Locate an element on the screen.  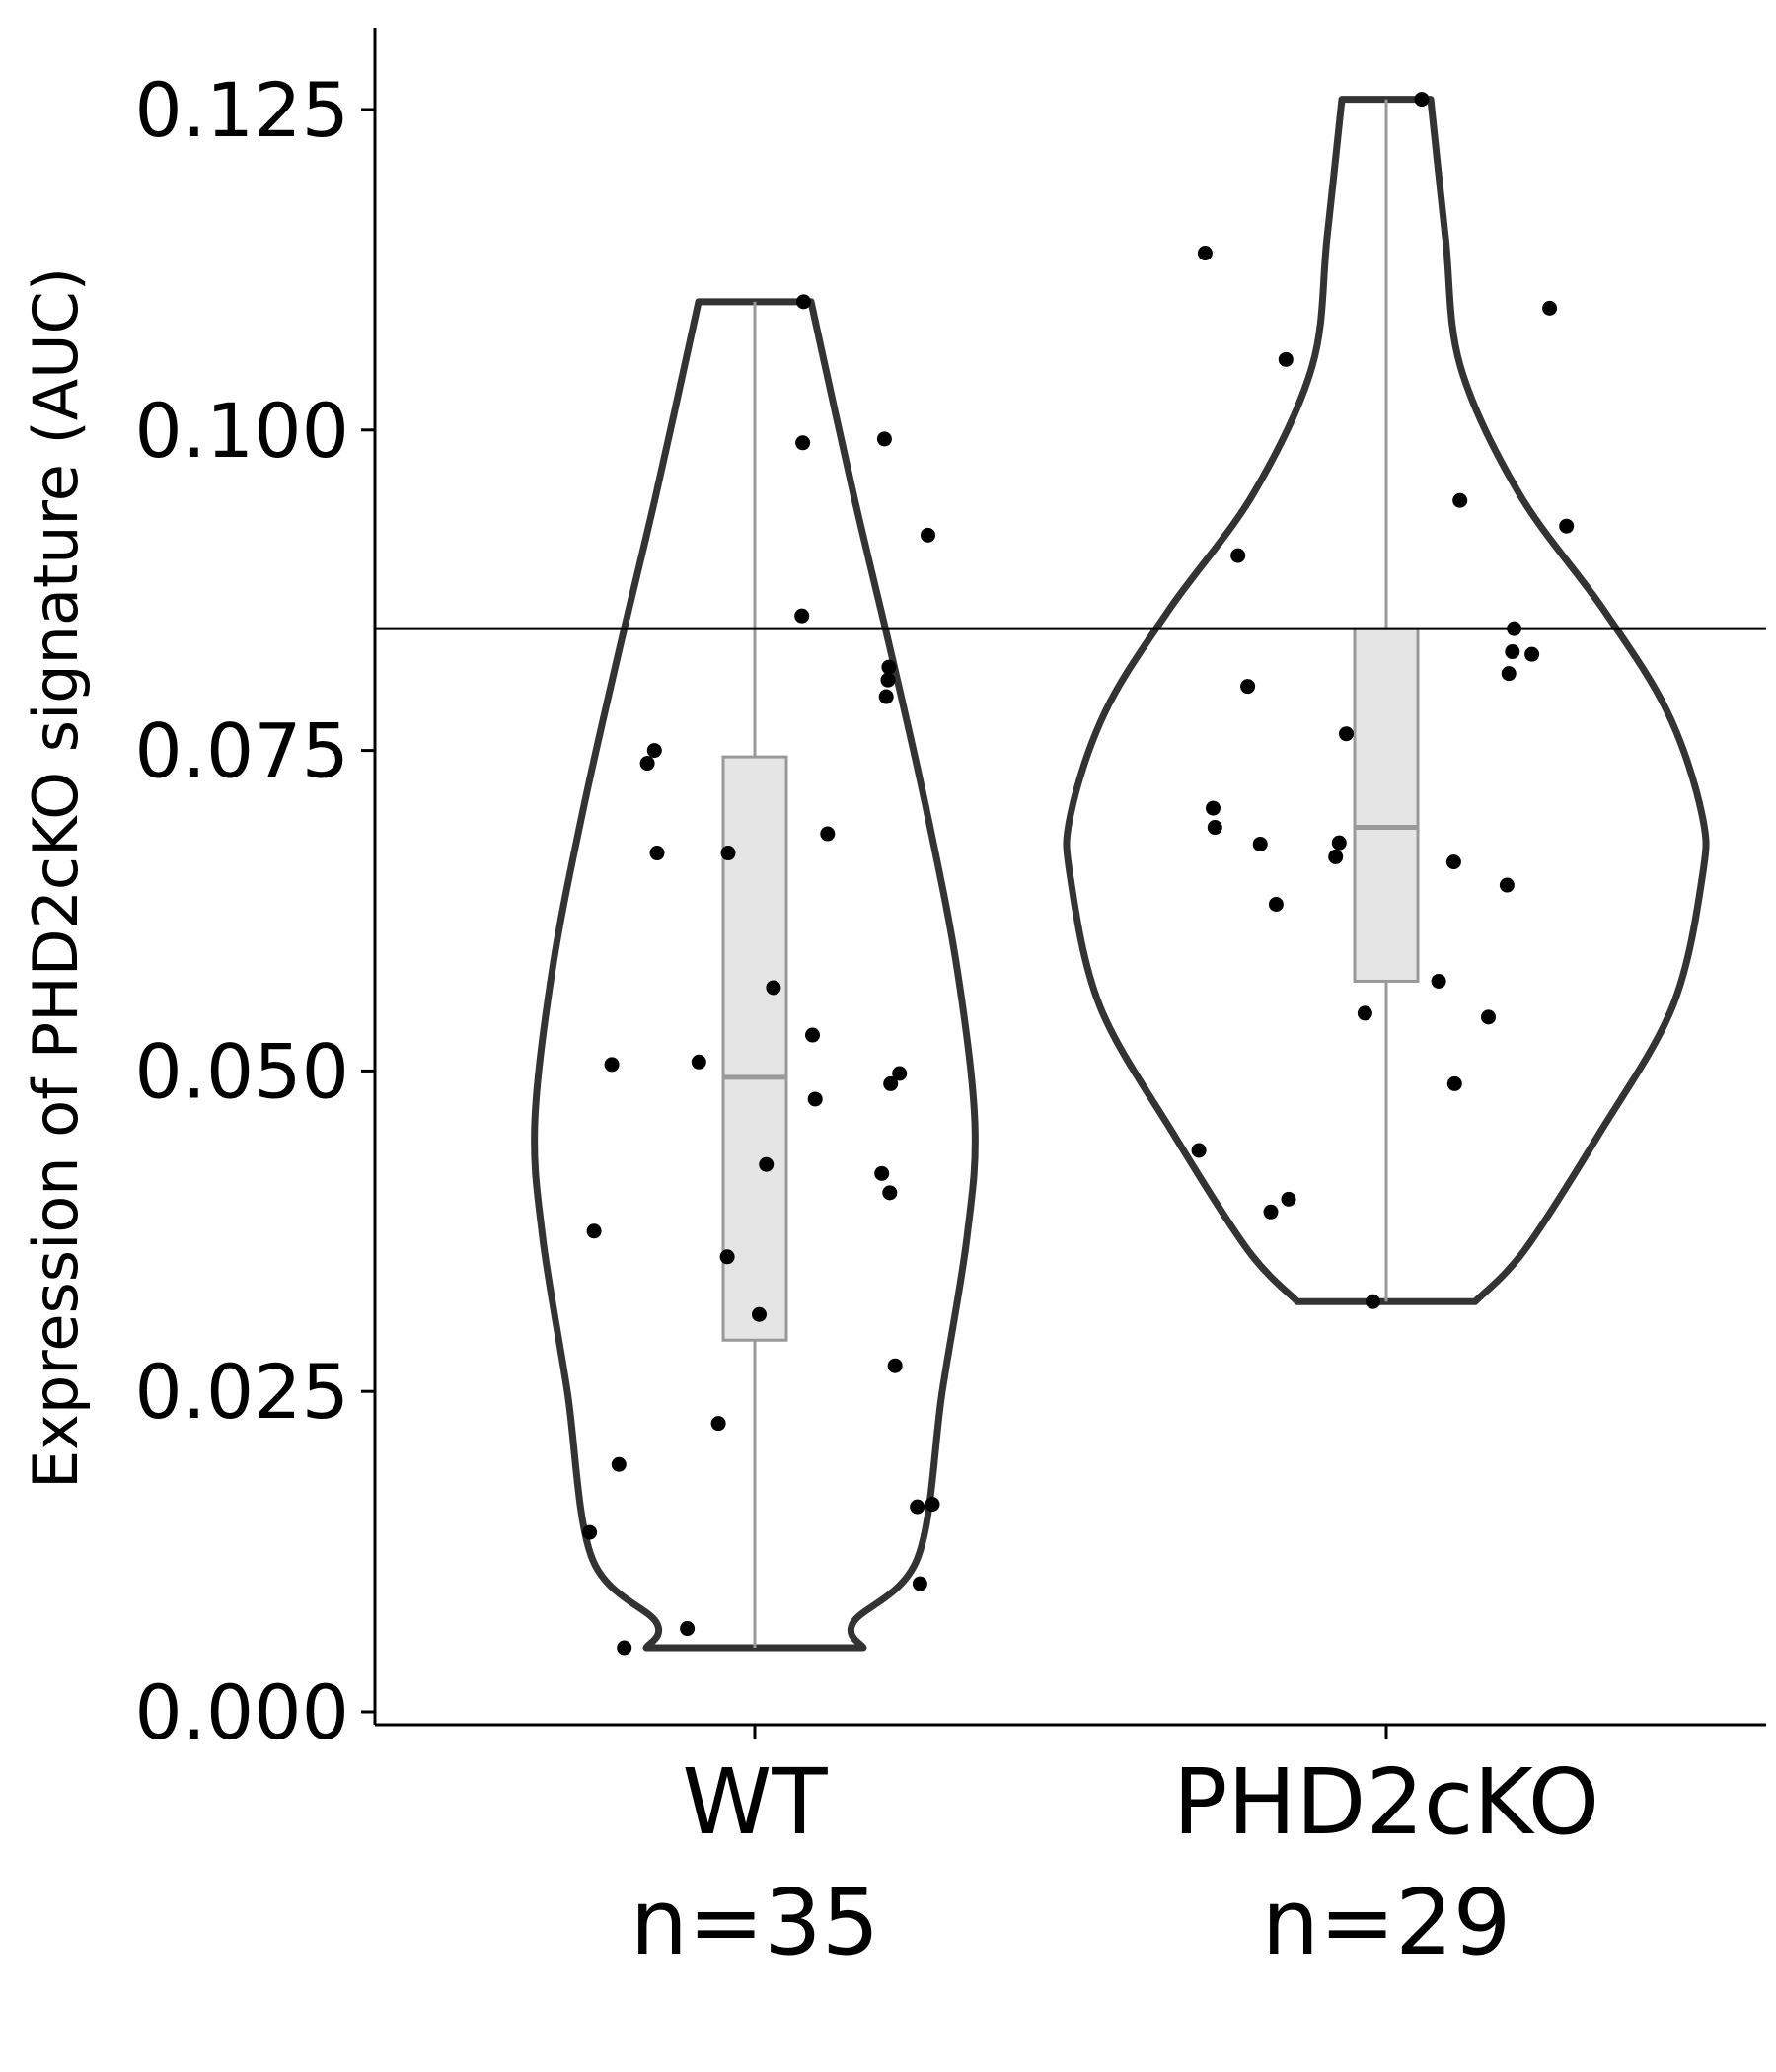
y-tick-label: 0.075 is located at coordinates (242, 751).